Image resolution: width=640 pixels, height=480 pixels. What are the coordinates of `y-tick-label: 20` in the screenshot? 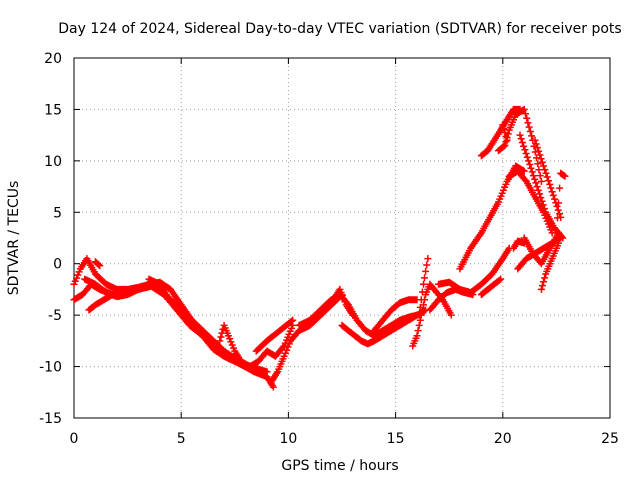 It's located at (53, 59).